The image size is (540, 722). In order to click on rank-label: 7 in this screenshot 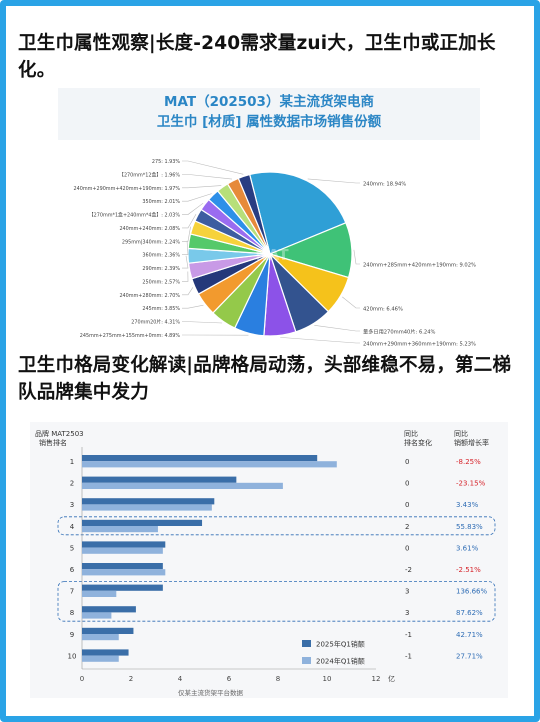, I will do `click(72, 592)`.